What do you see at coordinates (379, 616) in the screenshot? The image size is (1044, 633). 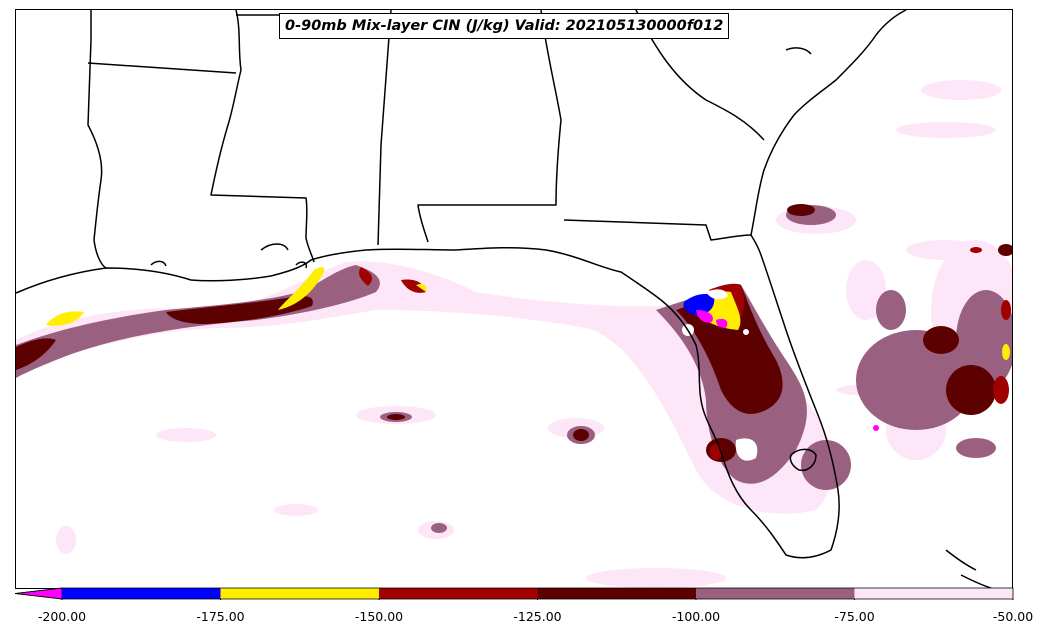 I see `colorbar-tick-label: -150.00` at bounding box center [379, 616].